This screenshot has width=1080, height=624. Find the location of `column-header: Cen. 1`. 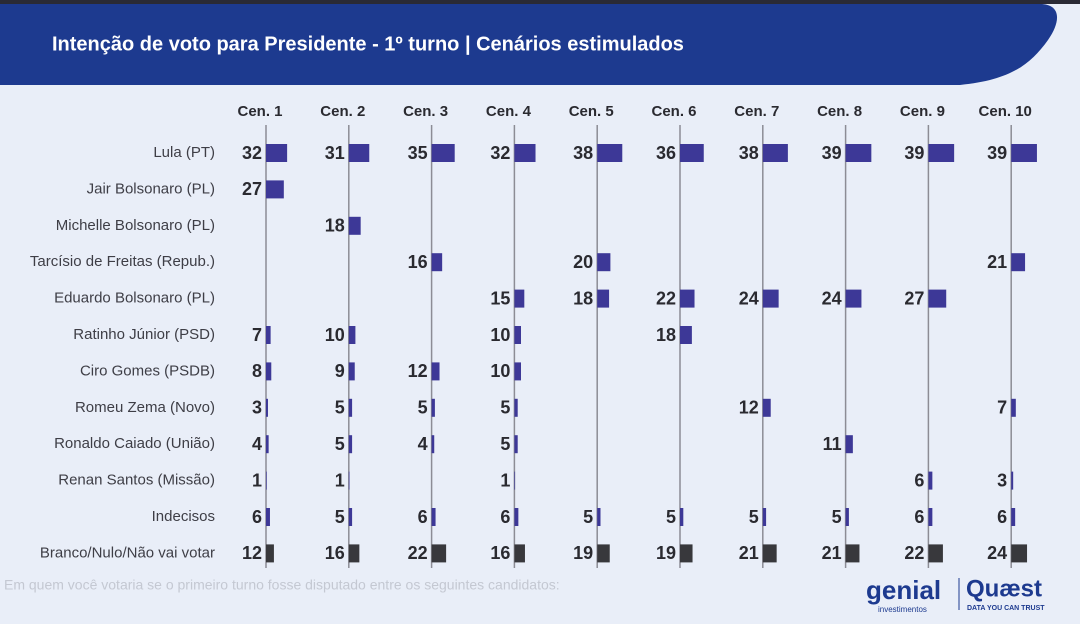

column-header: Cen. 1 is located at coordinates (259, 111).